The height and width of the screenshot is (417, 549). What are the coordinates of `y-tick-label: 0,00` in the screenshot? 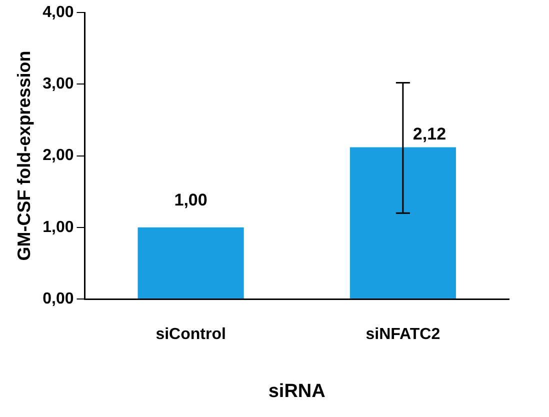 It's located at (58, 299).